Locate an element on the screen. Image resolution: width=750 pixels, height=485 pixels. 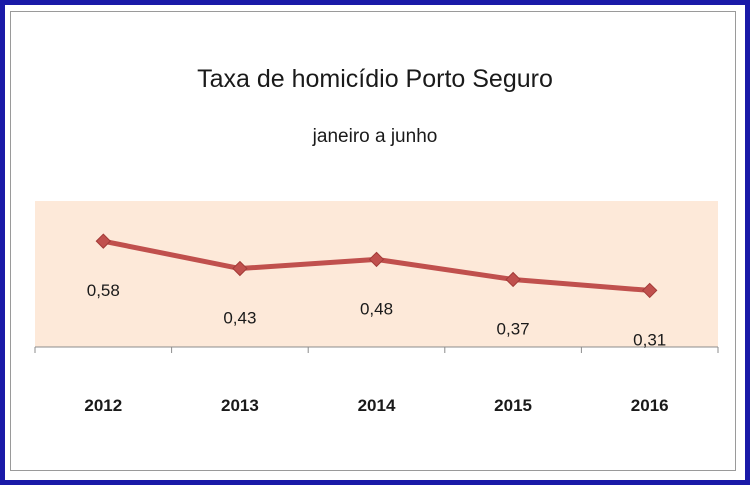
chart-title: Taxa de homicídio Porto Seguro is located at coordinates (375, 79).